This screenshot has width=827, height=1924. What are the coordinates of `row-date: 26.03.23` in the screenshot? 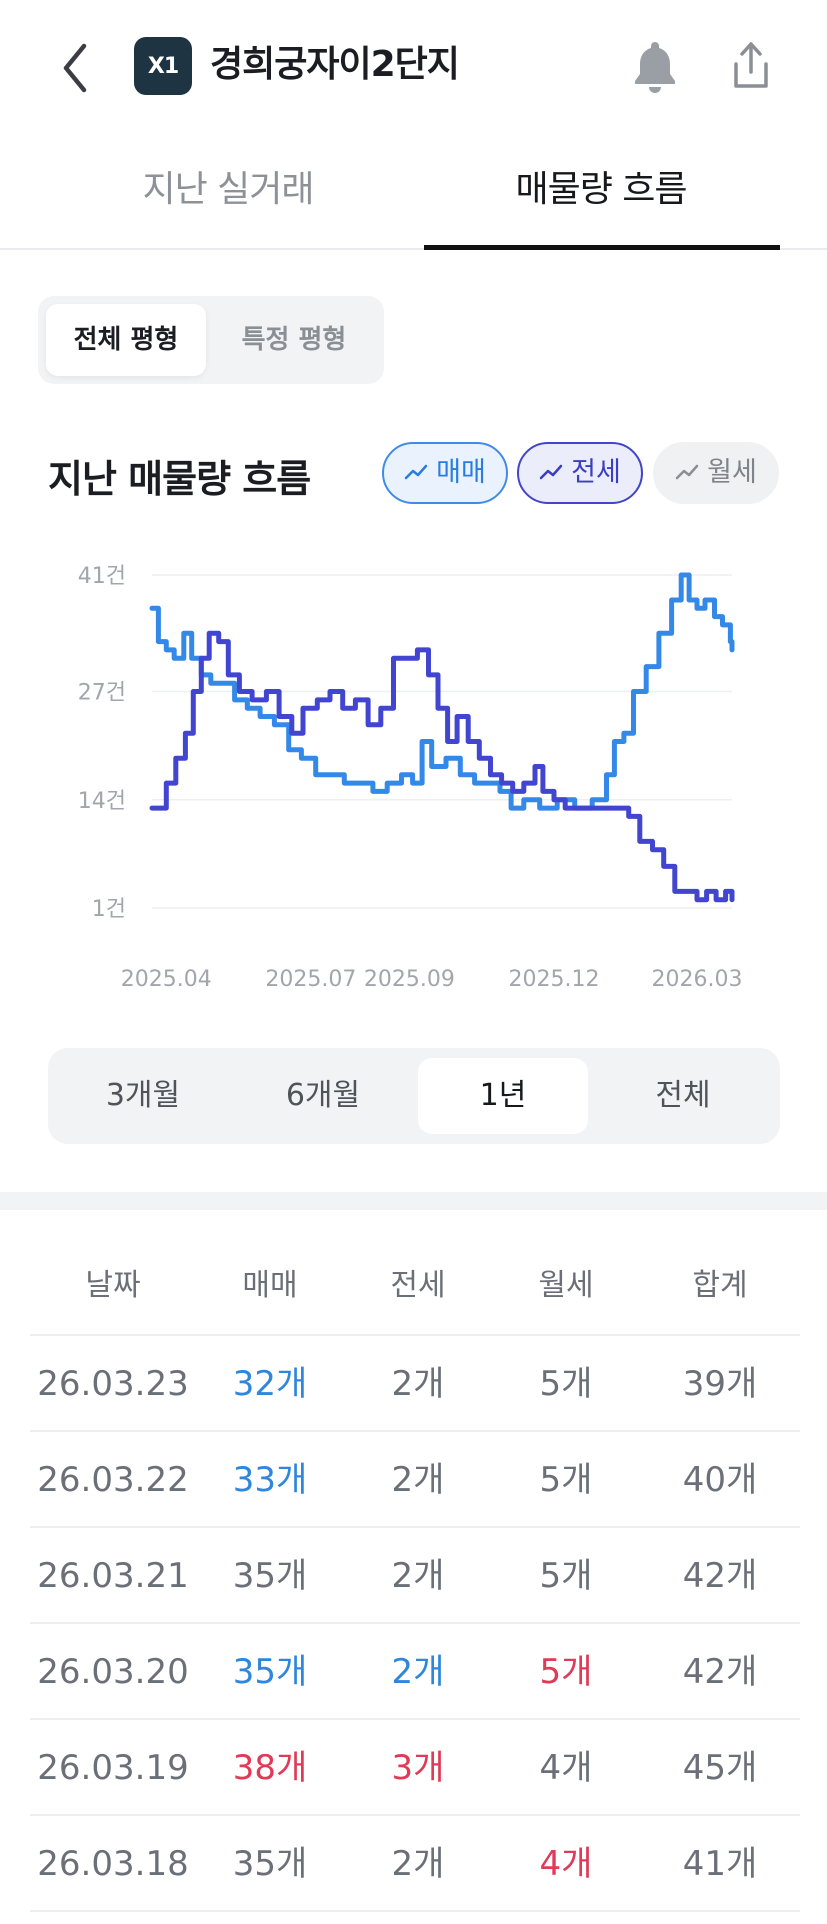 It's located at (113, 1384).